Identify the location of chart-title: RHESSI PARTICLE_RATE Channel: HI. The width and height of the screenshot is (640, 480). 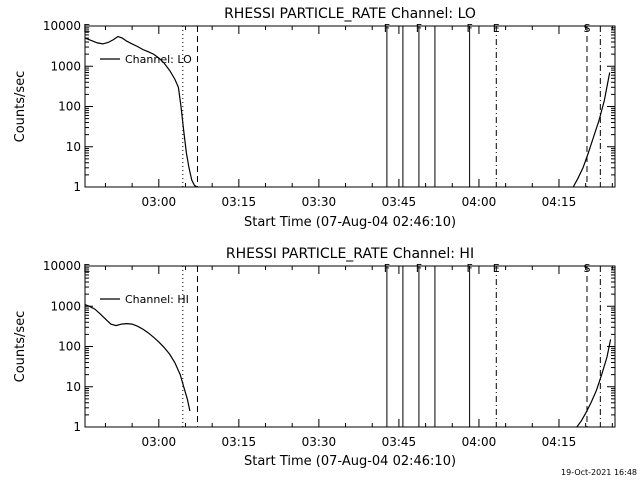
(350, 254).